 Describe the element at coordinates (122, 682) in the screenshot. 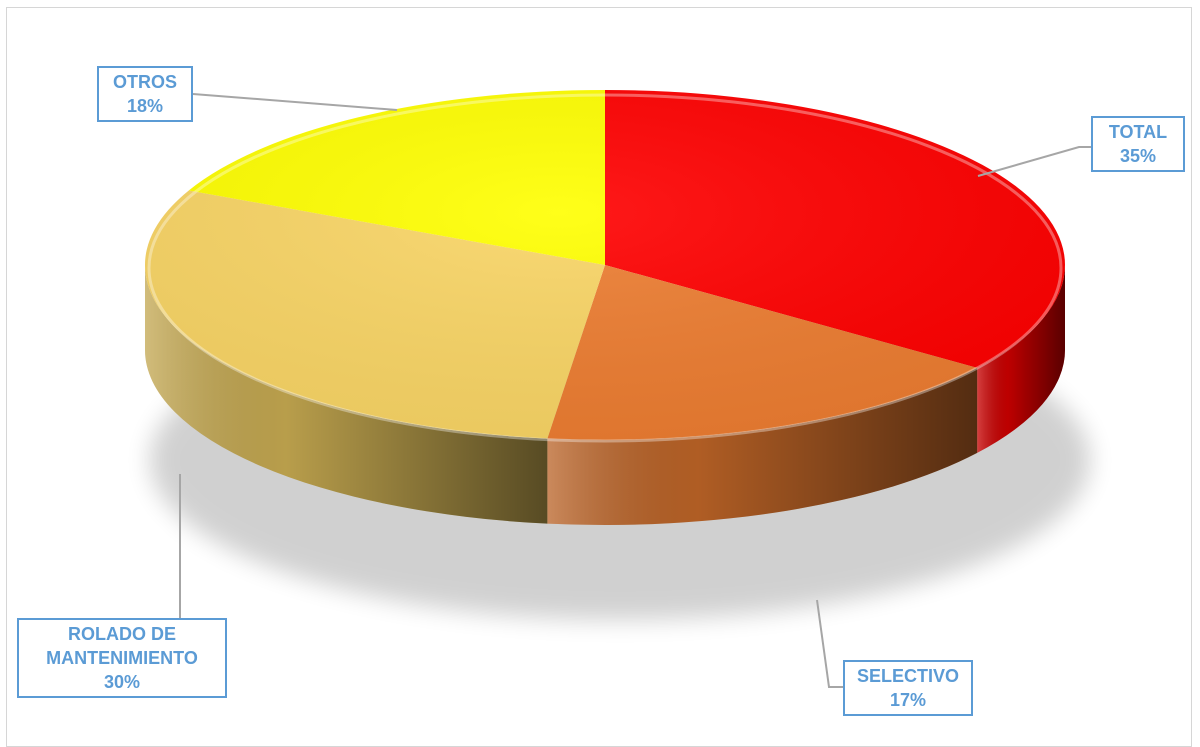

I see `data-label-percent: 30%` at that location.